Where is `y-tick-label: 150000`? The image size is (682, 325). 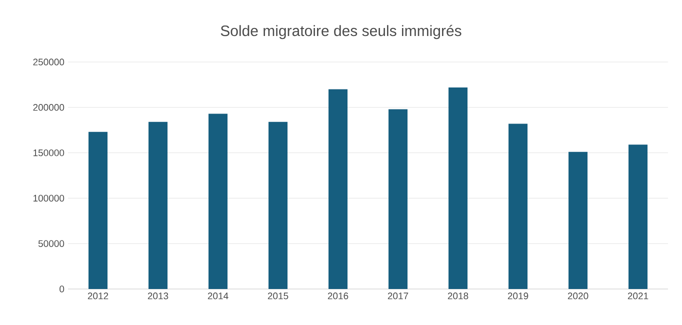
y-tick-label: 150000 is located at coordinates (48, 152).